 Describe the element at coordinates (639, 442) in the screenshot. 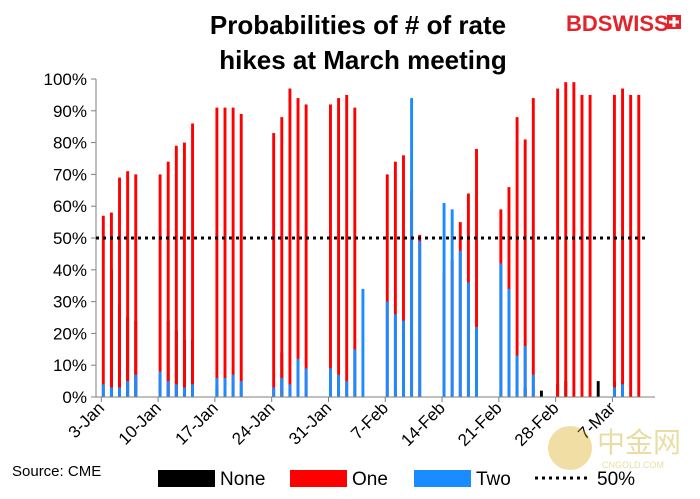

I see `watermark-text: 中金网` at that location.